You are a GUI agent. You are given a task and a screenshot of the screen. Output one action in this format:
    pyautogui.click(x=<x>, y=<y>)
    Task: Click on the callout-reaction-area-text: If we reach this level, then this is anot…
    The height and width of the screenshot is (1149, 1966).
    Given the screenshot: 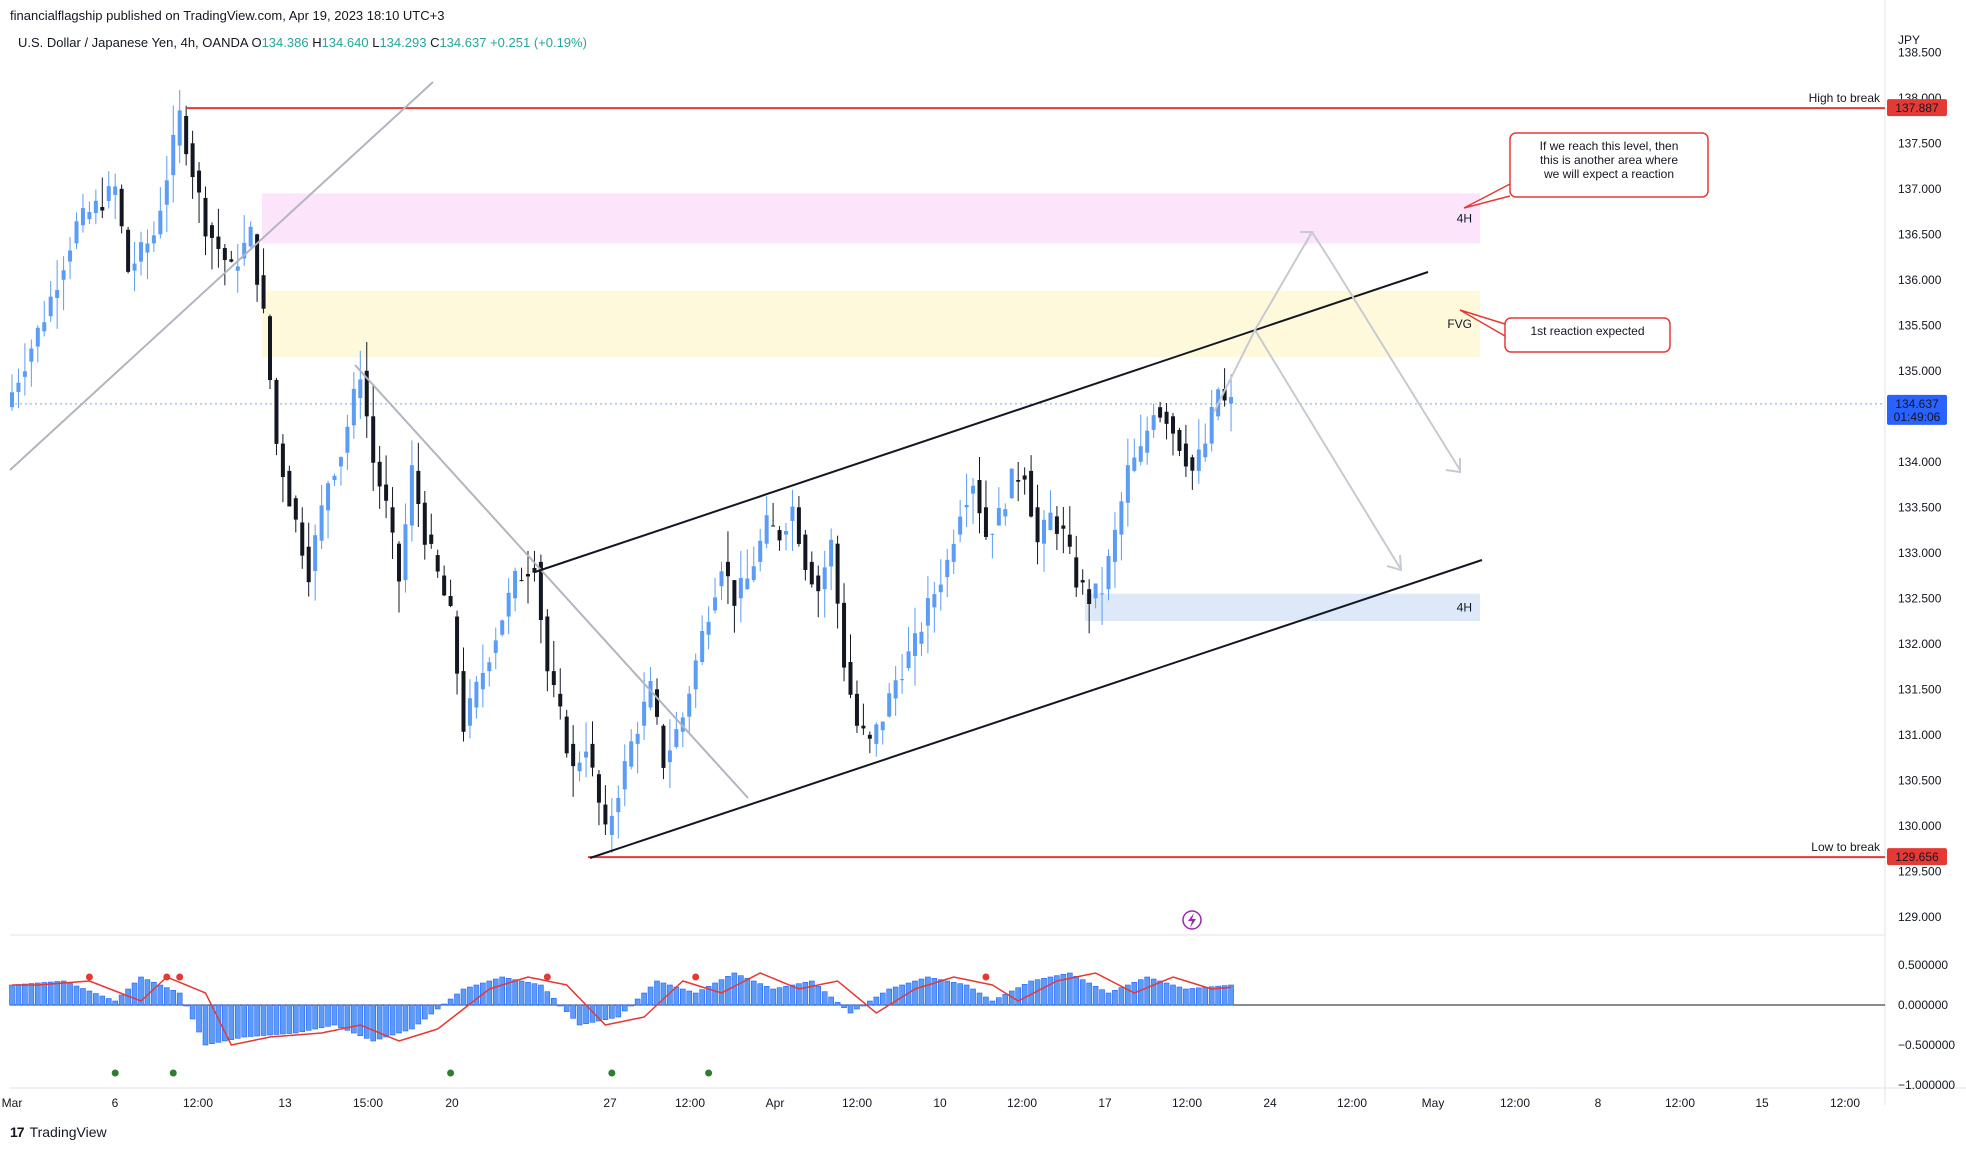 What is the action you would take?
    pyautogui.click(x=1609, y=160)
    